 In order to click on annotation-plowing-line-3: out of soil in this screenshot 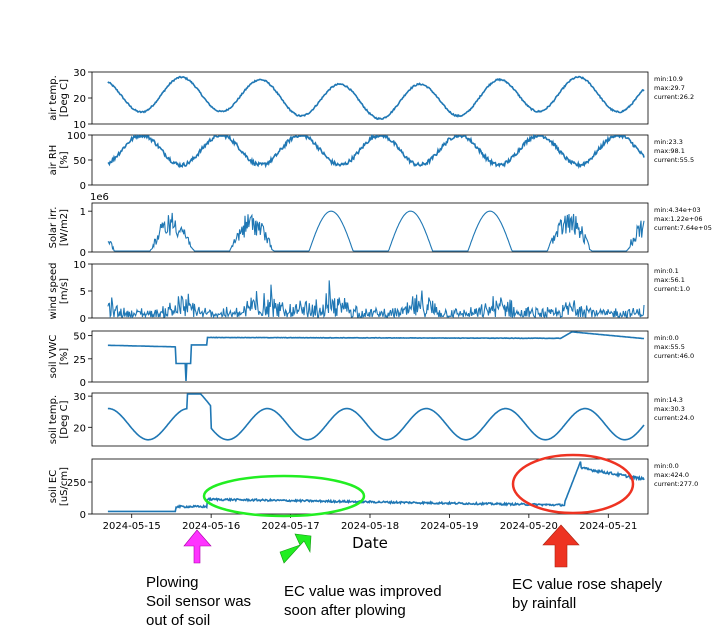, I will do `click(178, 620)`.